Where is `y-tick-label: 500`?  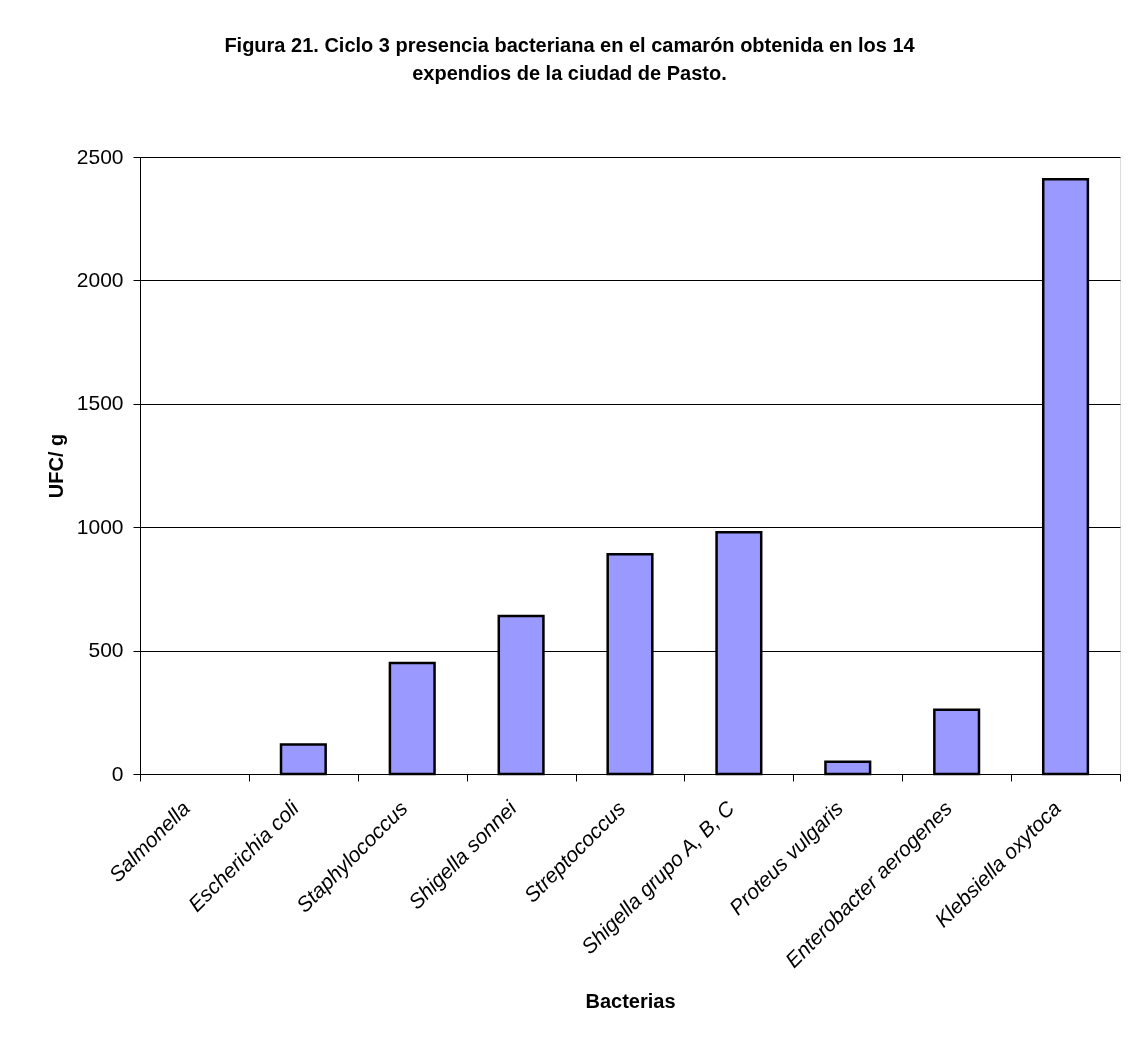 y-tick-label: 500 is located at coordinates (106, 650).